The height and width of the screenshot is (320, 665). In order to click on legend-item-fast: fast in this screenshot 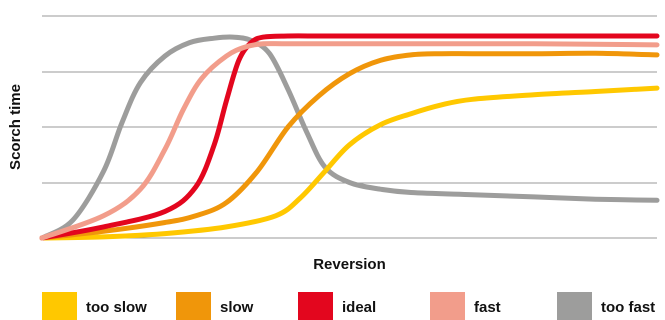, I will do `click(465, 306)`.